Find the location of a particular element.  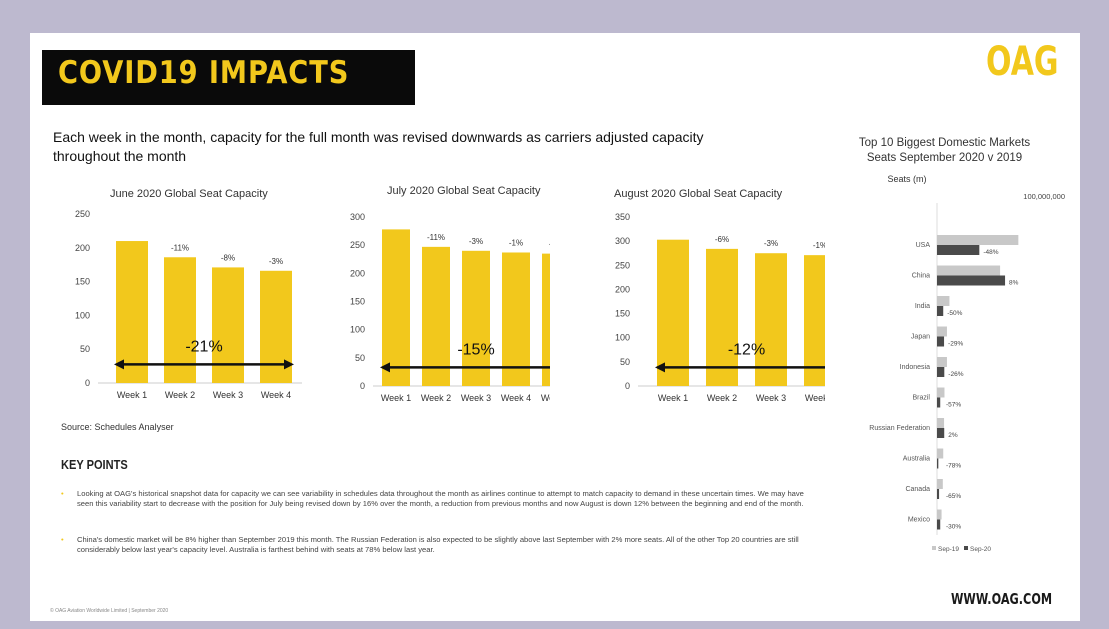

data-label: -78% is located at coordinates (953, 466).